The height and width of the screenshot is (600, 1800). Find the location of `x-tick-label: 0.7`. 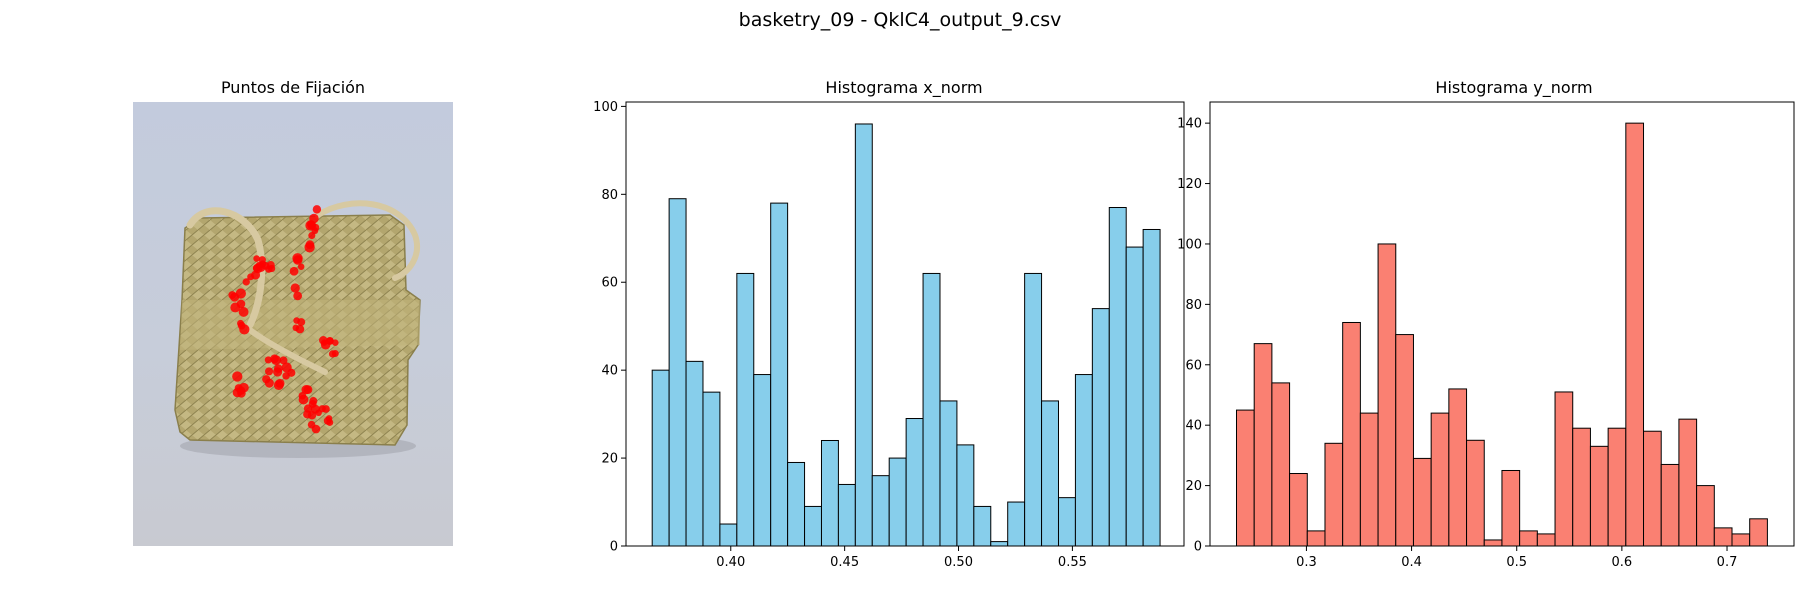

x-tick-label: 0.7 is located at coordinates (1727, 562).